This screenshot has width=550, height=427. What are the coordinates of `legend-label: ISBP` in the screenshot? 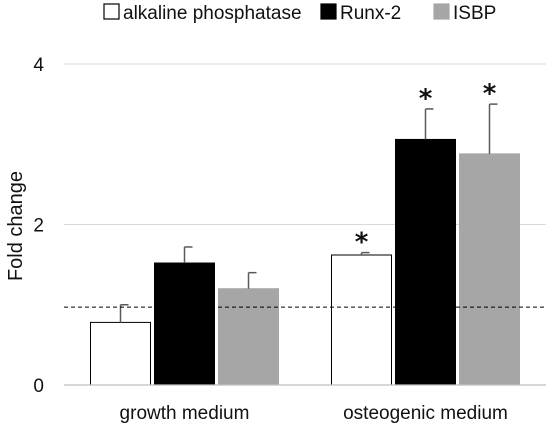 It's located at (474, 13).